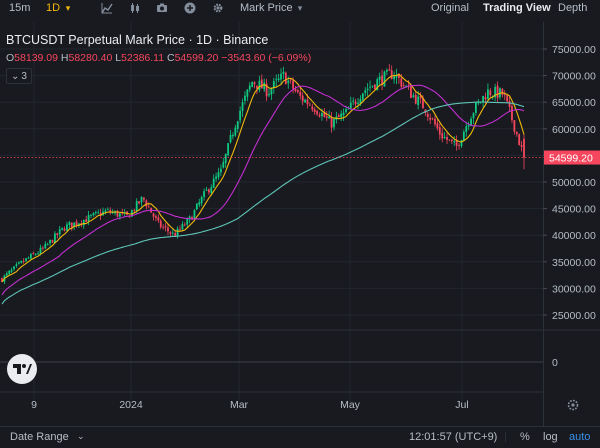 The width and height of the screenshot is (600, 448). Describe the element at coordinates (68, 7) in the screenshot. I see `chevron-down-icon: ▾` at that location.